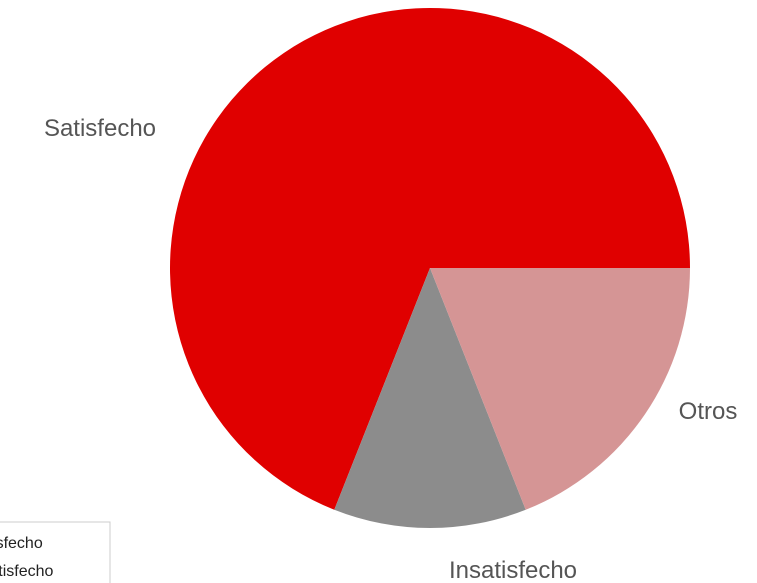 This screenshot has width=757, height=583. Describe the element at coordinates (708, 411) in the screenshot. I see `slice-label: Otros` at that location.